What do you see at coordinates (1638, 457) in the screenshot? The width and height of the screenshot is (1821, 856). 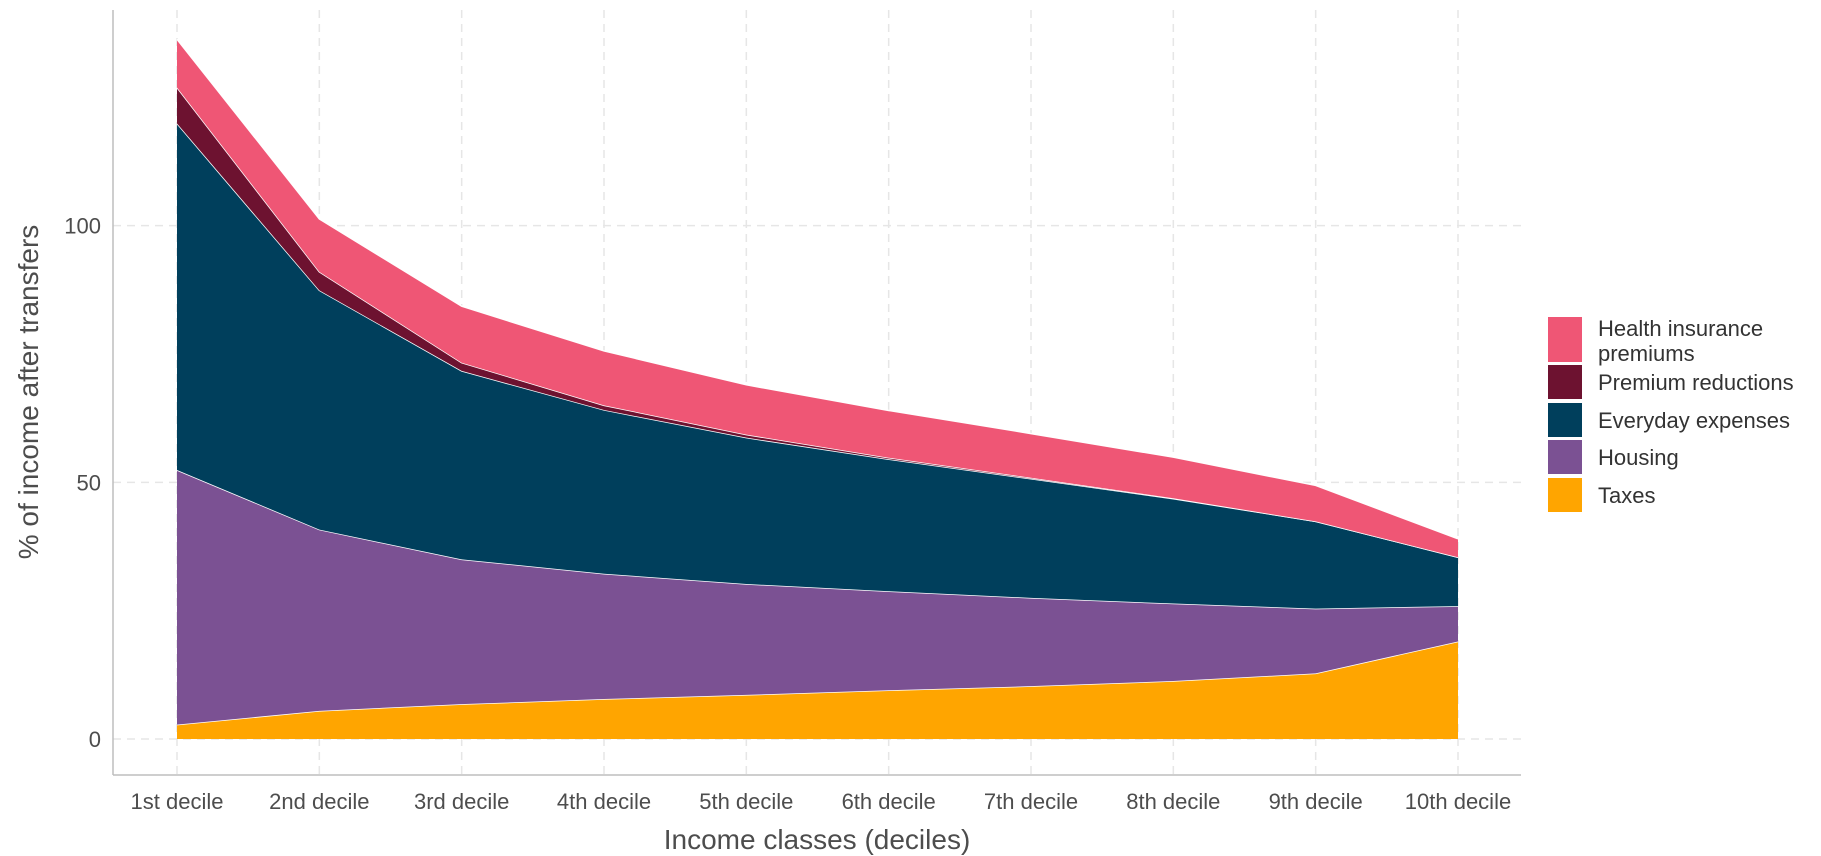 I see `legend-label: Housing` at bounding box center [1638, 457].